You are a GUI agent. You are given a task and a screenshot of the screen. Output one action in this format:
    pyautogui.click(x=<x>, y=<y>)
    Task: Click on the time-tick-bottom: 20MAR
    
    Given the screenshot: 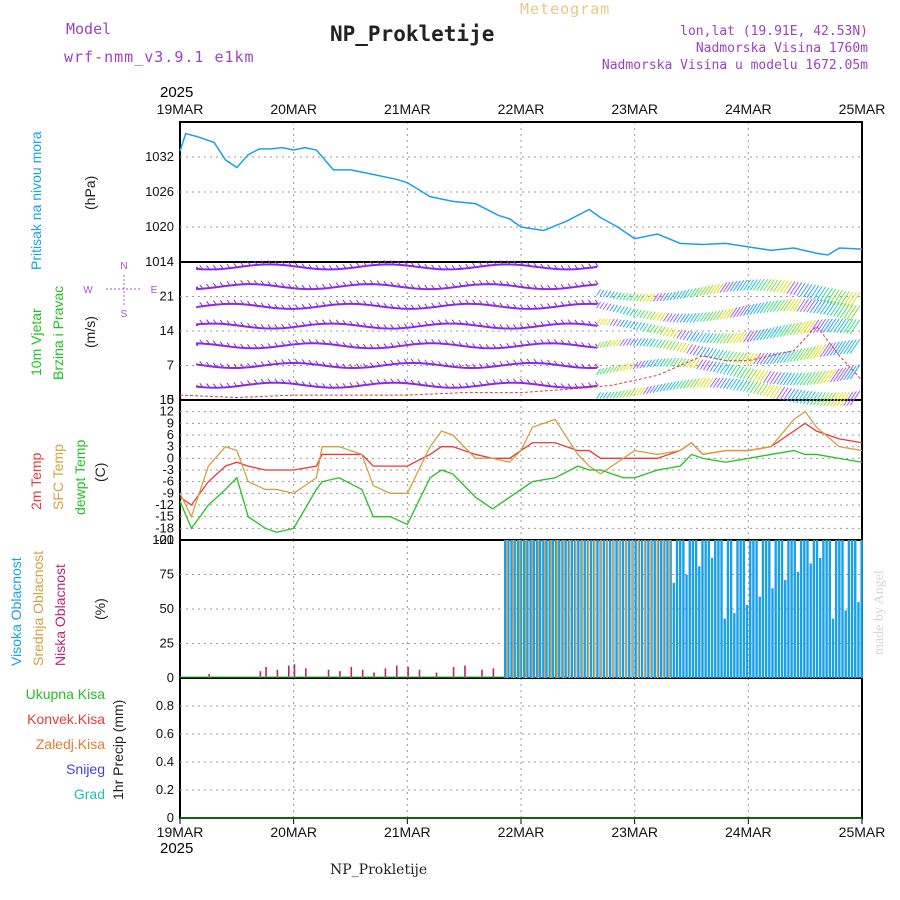 What is the action you would take?
    pyautogui.click(x=293, y=832)
    